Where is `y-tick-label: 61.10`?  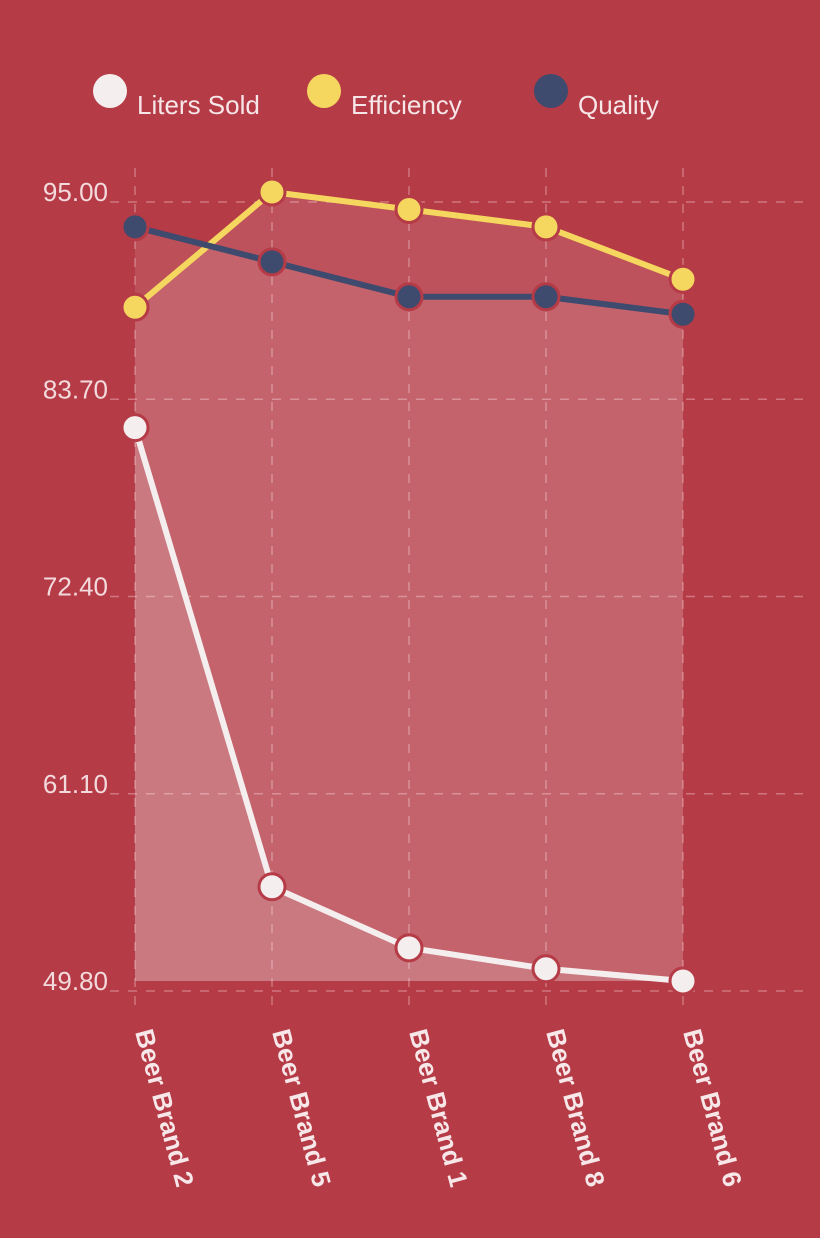 y-tick-label: 61.10 is located at coordinates (75, 784).